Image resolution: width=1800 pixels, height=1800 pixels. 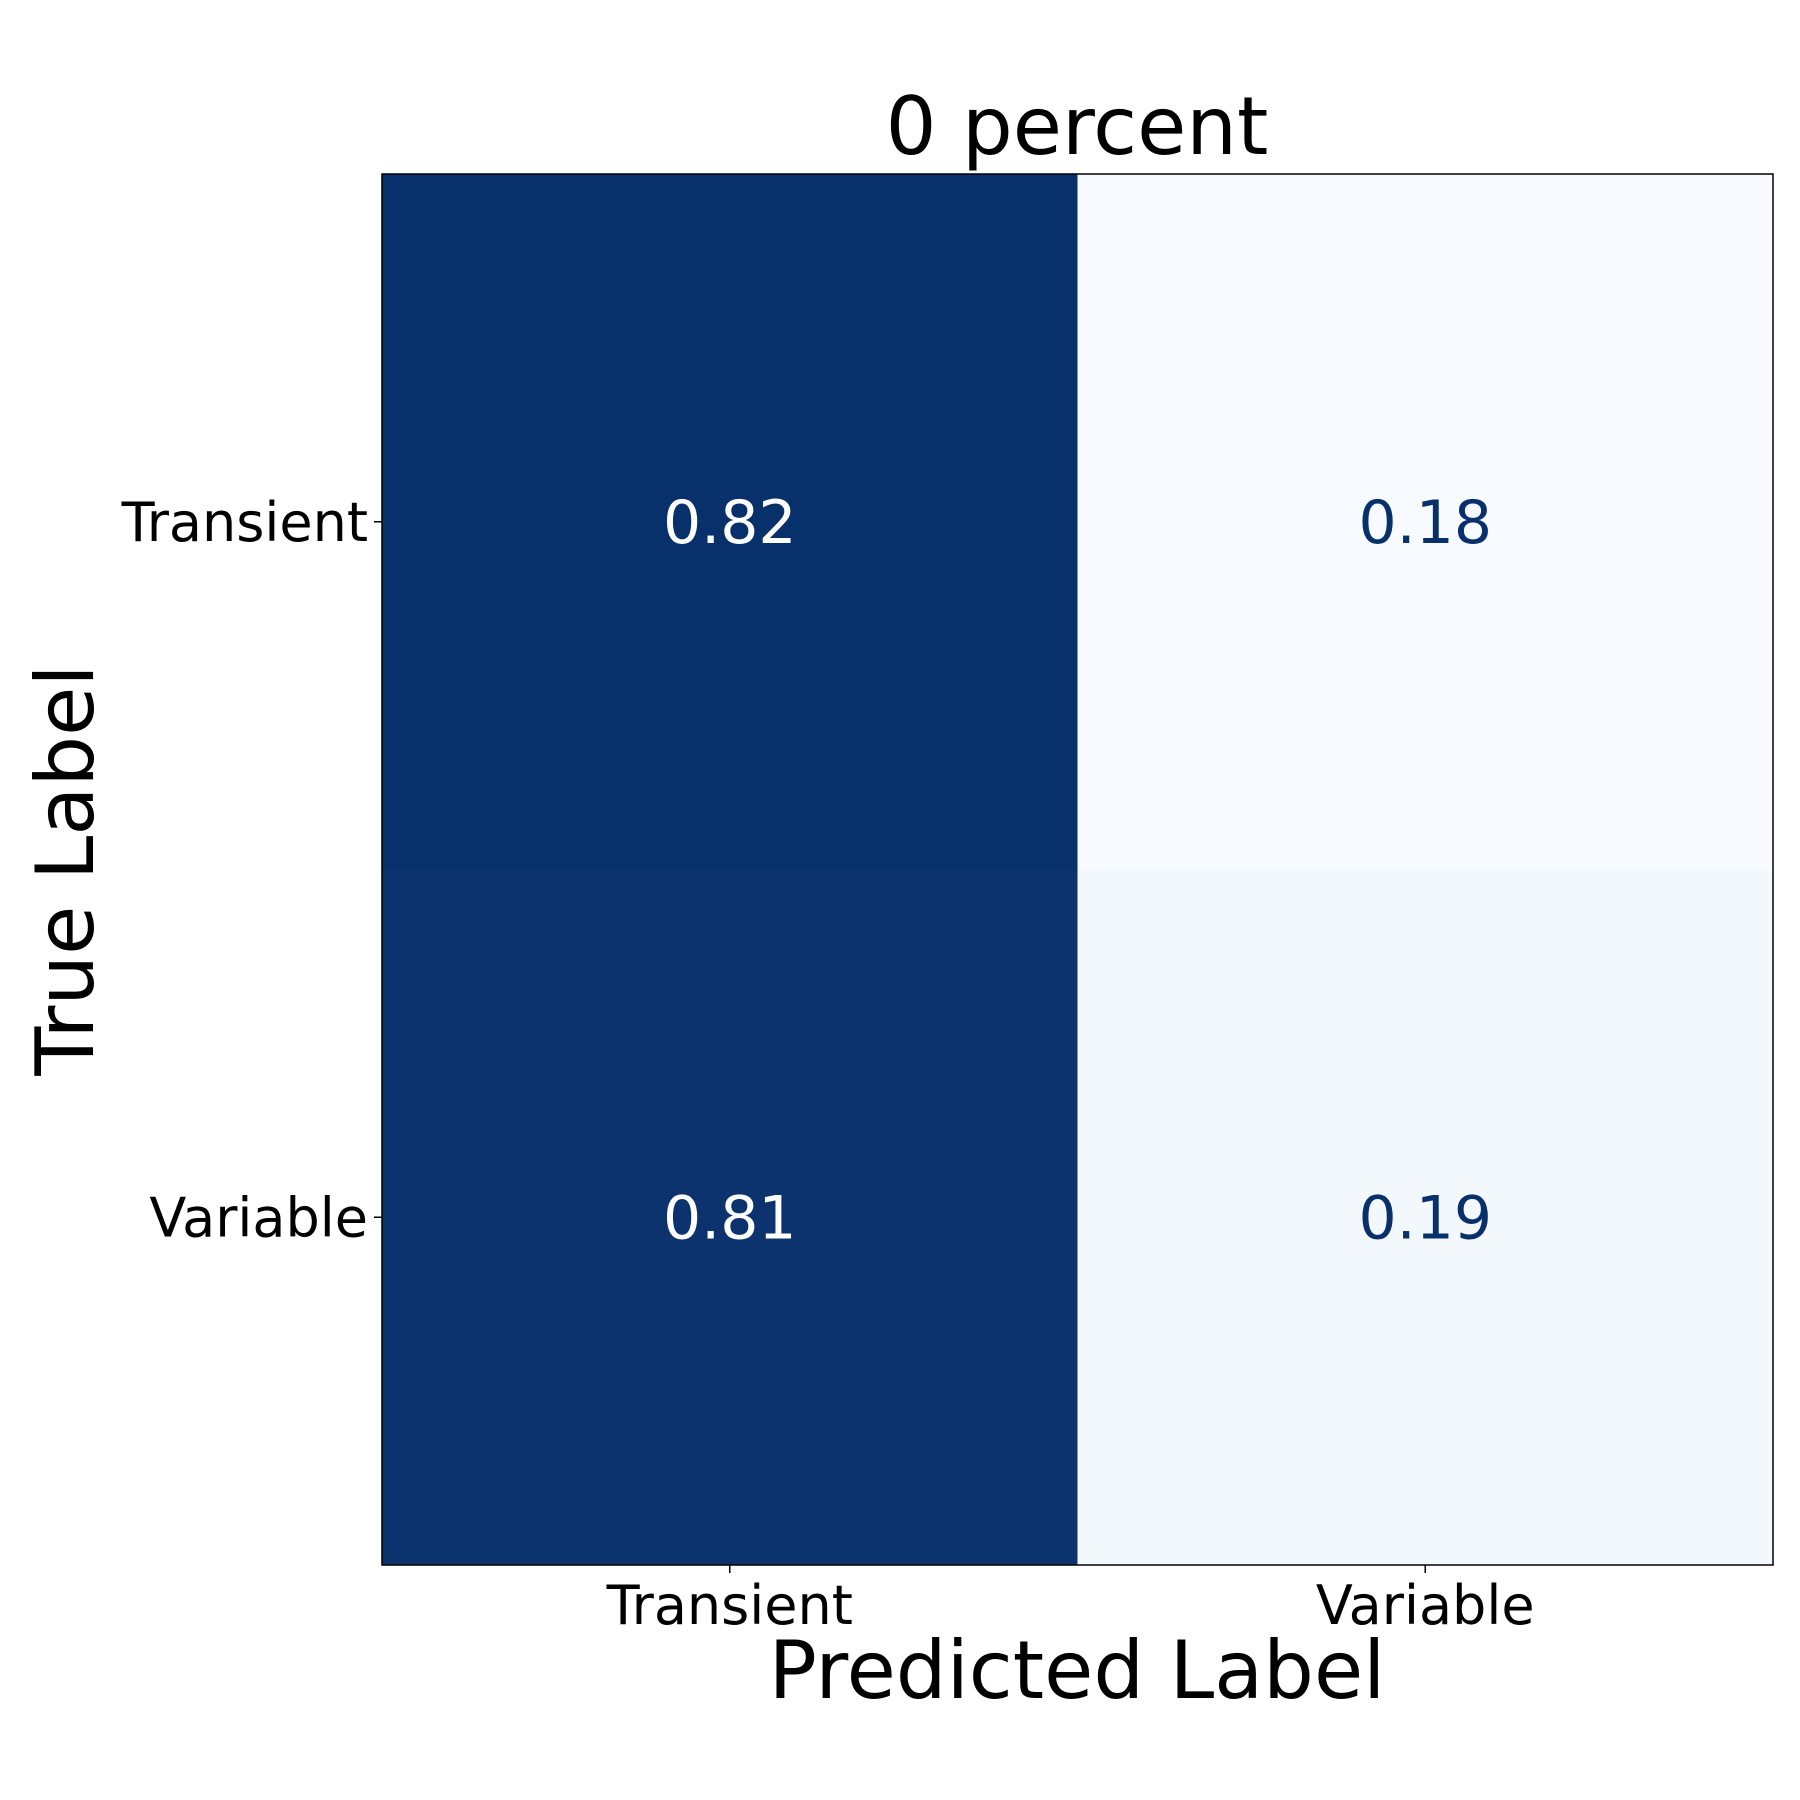 I want to click on cell-value-label-r1-c1: 0.19, so click(x=1425, y=1218).